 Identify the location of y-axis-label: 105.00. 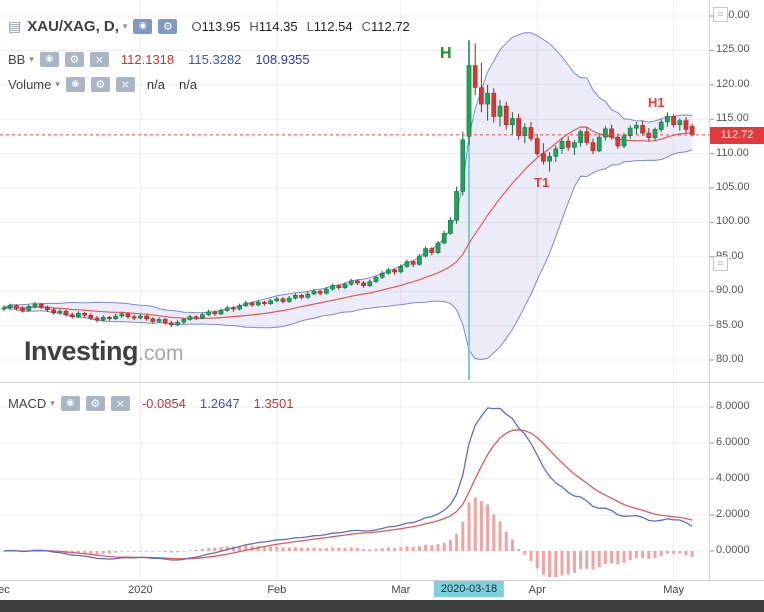
(733, 187).